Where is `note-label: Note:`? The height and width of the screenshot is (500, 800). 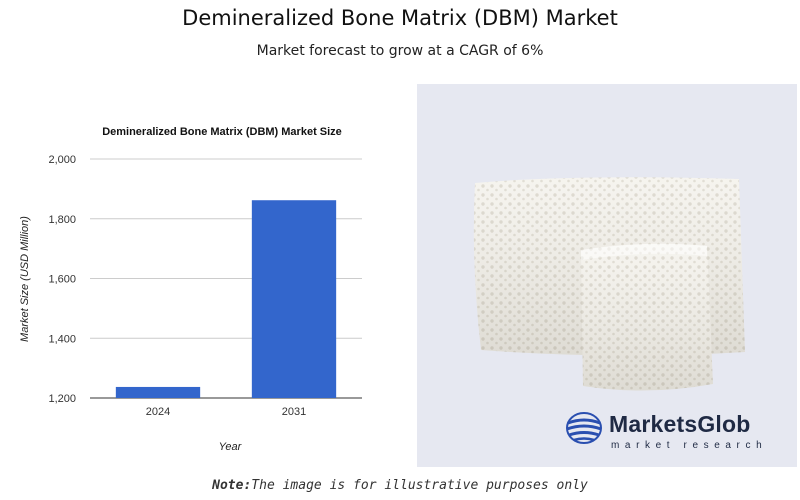 note-label: Note: is located at coordinates (232, 485).